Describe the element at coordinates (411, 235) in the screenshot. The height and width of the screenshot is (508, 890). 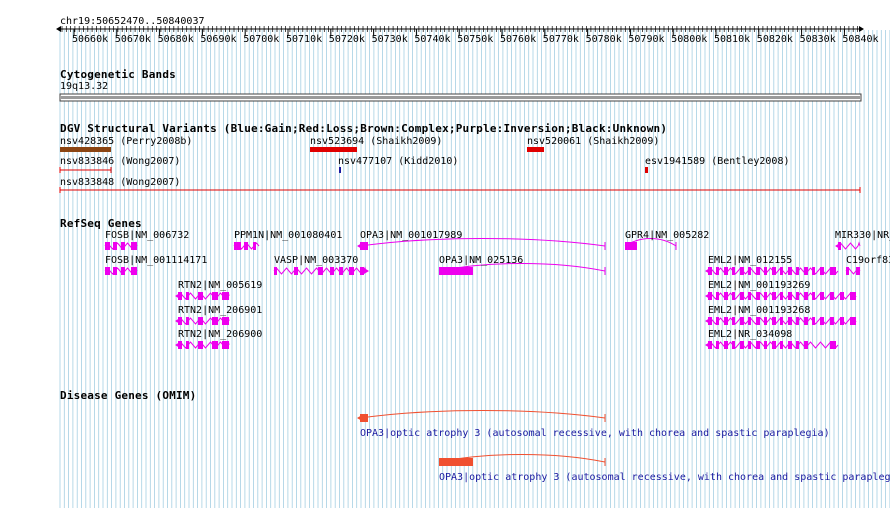
I see `gene-label: OPA3|NM_001017989` at that location.